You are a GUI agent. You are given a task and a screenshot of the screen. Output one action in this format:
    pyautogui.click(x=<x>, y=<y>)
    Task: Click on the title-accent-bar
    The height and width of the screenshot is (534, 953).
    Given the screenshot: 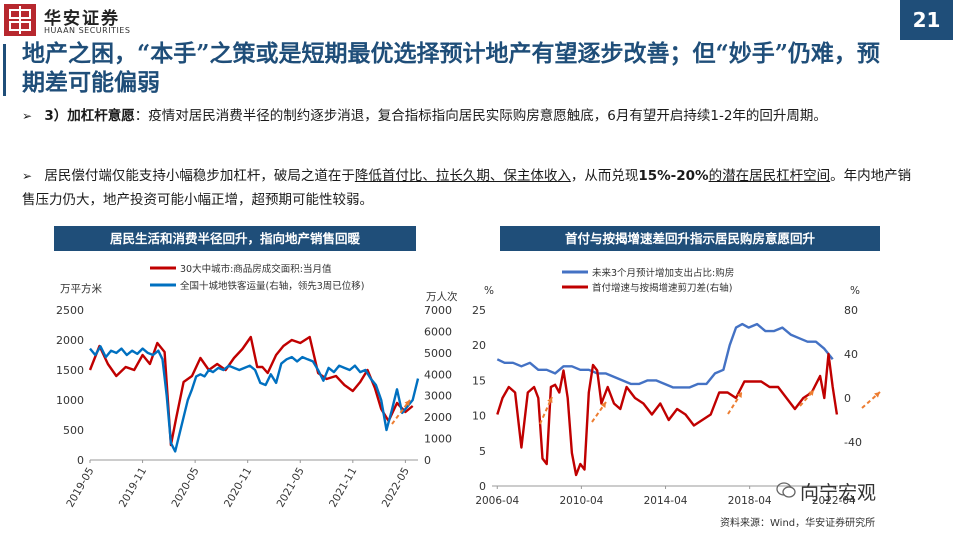 What is the action you would take?
    pyautogui.click(x=4, y=70)
    